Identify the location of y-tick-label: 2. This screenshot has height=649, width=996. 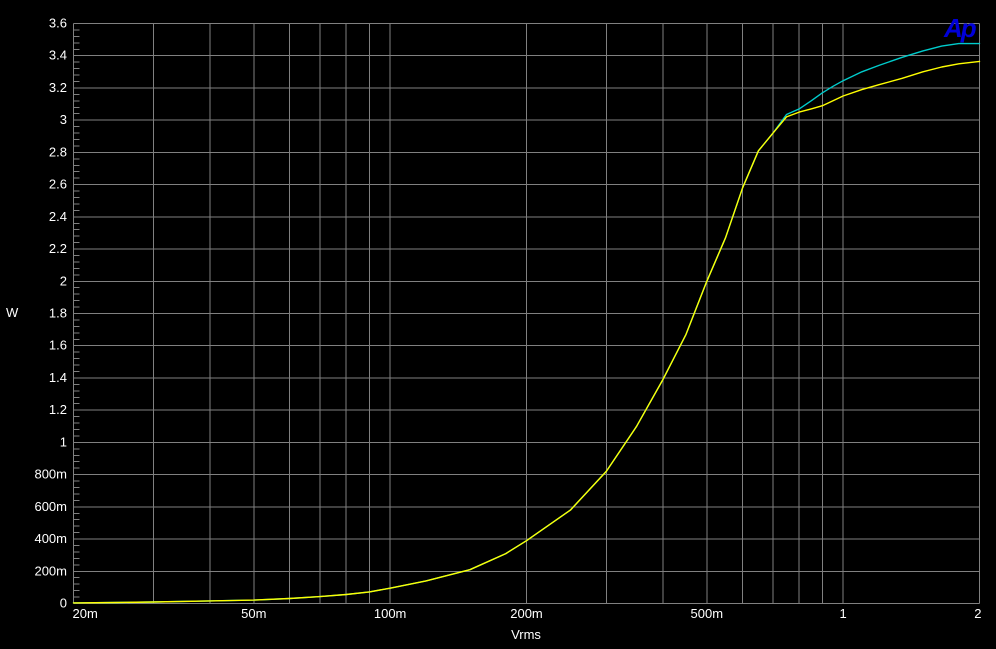
(63, 280).